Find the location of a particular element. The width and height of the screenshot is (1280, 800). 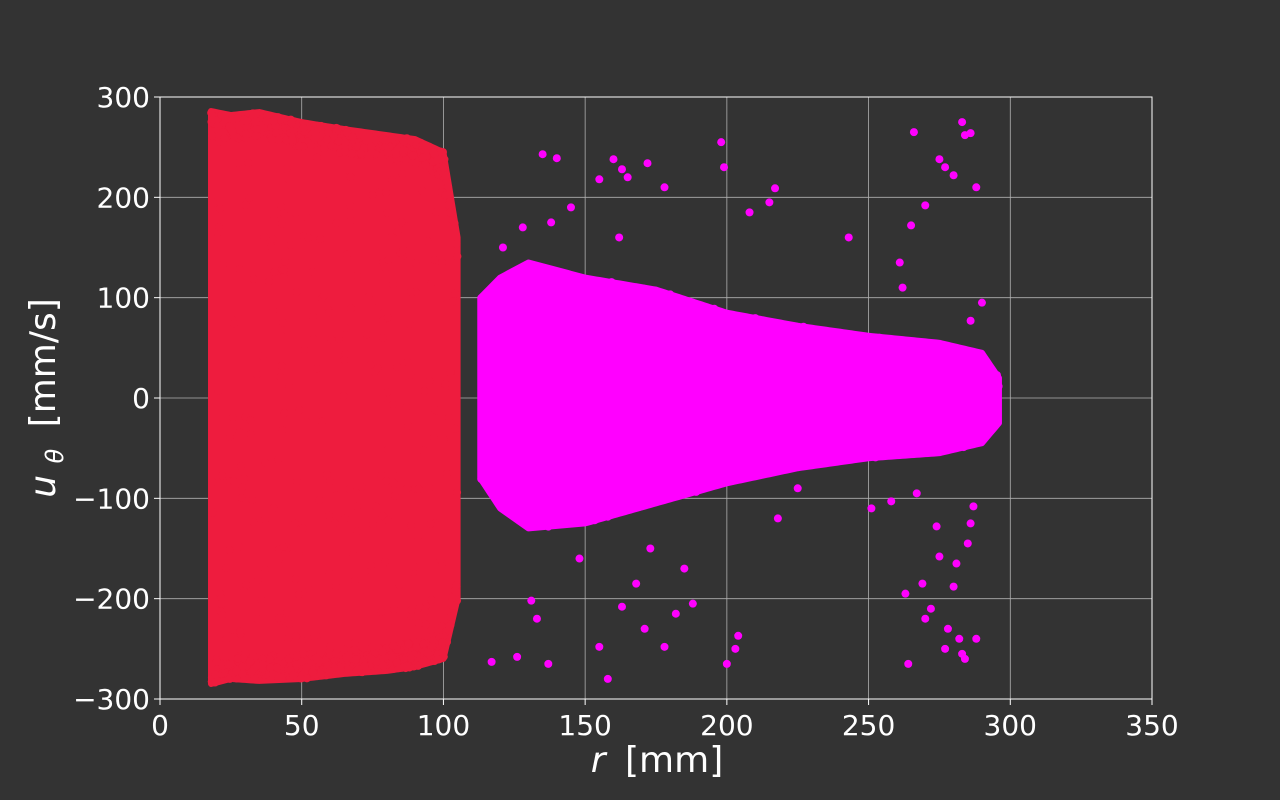

y-tick-label: 300 is located at coordinates (123, 97).